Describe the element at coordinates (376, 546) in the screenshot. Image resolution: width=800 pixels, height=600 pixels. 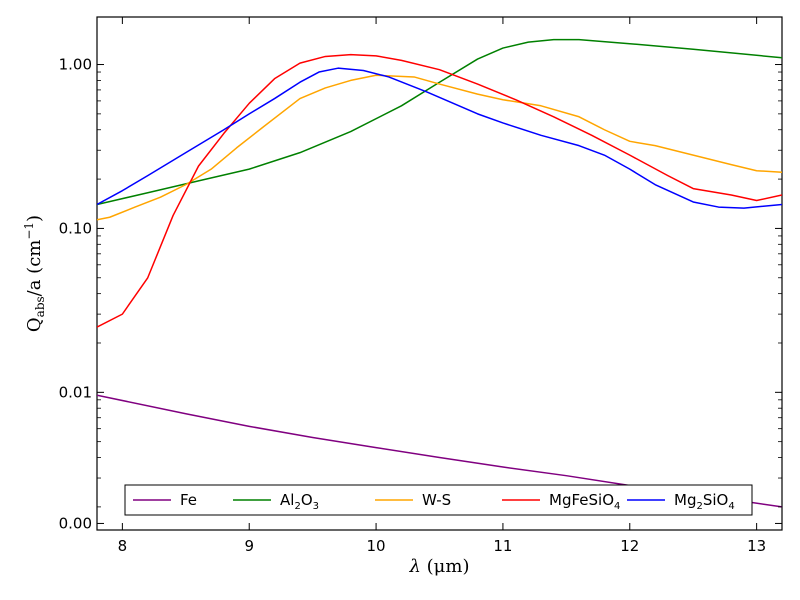
I see `x-tick-label: 10` at that location.